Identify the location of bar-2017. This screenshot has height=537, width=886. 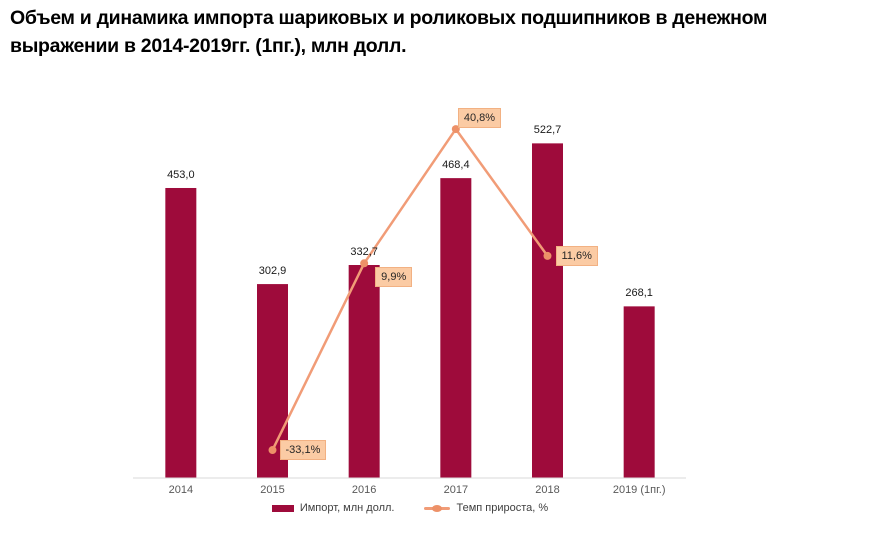
(456, 328).